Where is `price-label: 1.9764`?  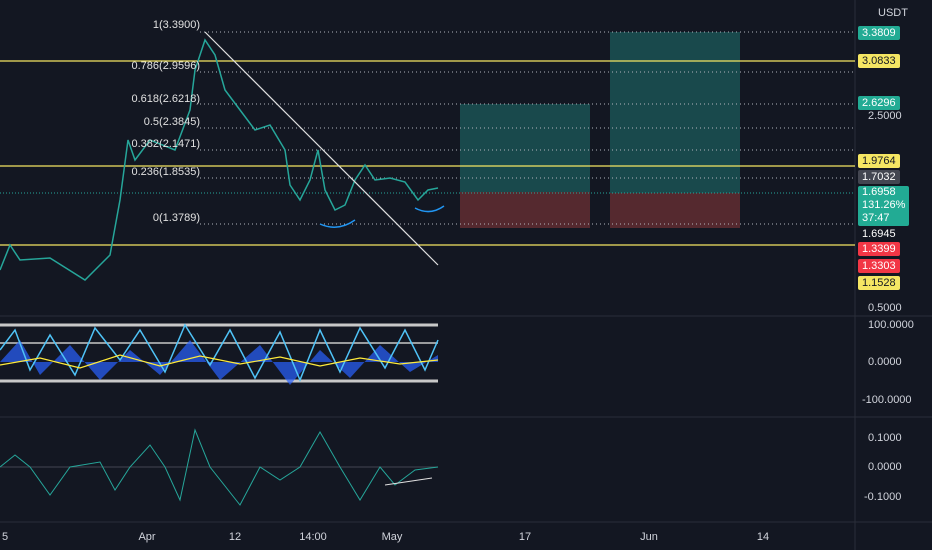
price-label: 1.9764 is located at coordinates (879, 161).